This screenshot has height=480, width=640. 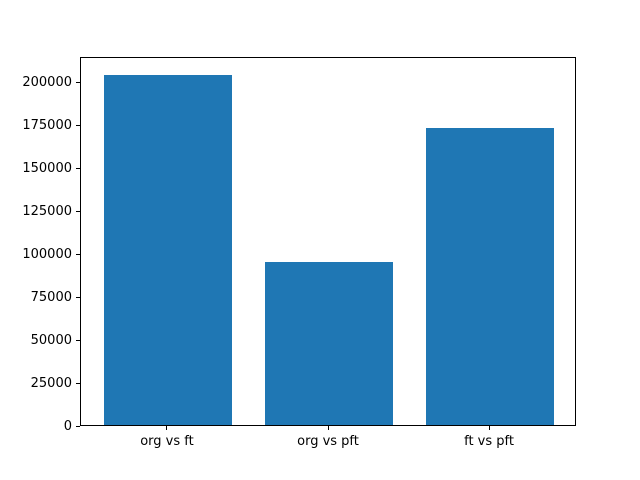 What do you see at coordinates (51, 297) in the screenshot?
I see `y-tick-label: 75000` at bounding box center [51, 297].